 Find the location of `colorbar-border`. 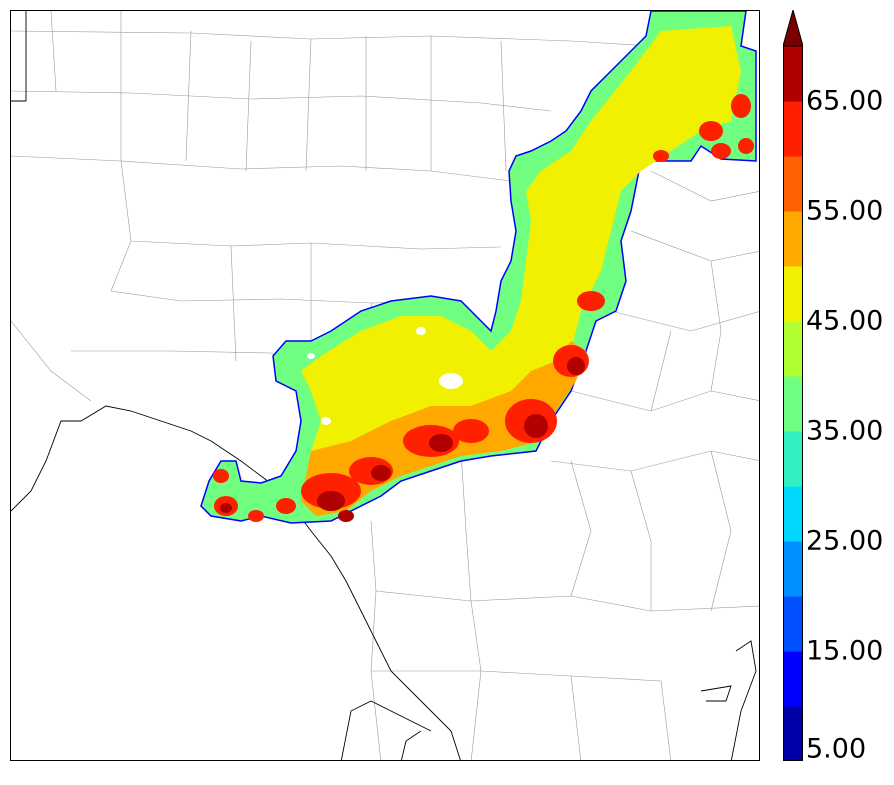

colorbar-border is located at coordinates (793, 403).